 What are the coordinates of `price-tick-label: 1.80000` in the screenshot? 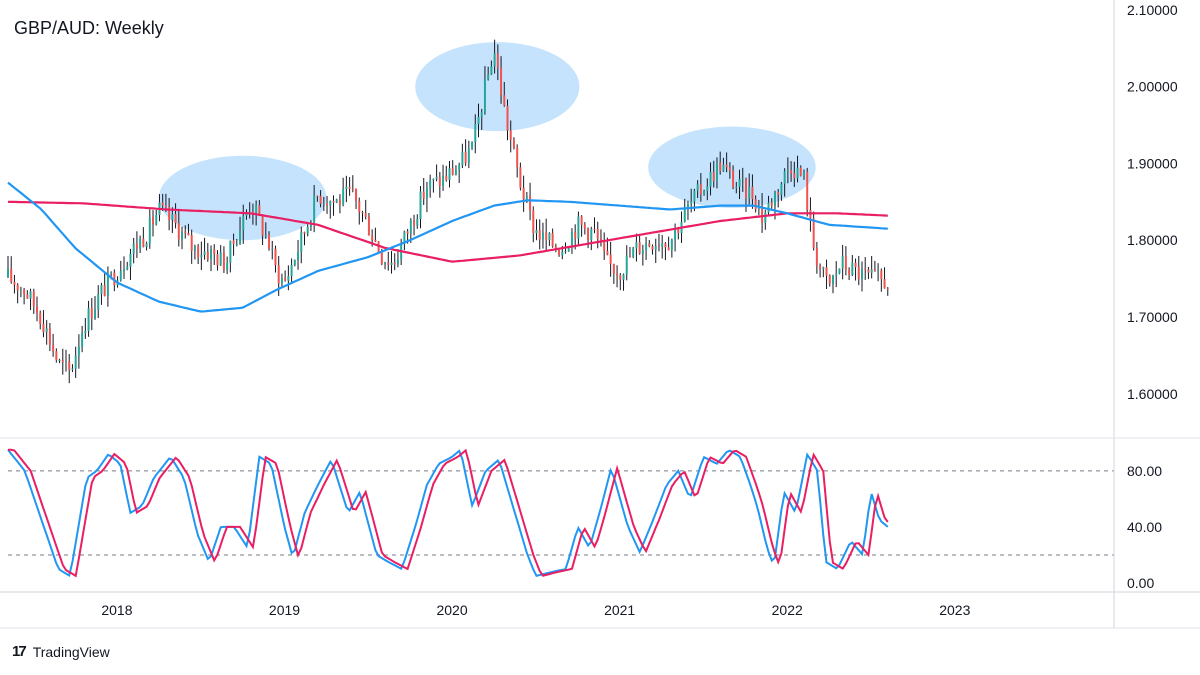 It's located at (1152, 240).